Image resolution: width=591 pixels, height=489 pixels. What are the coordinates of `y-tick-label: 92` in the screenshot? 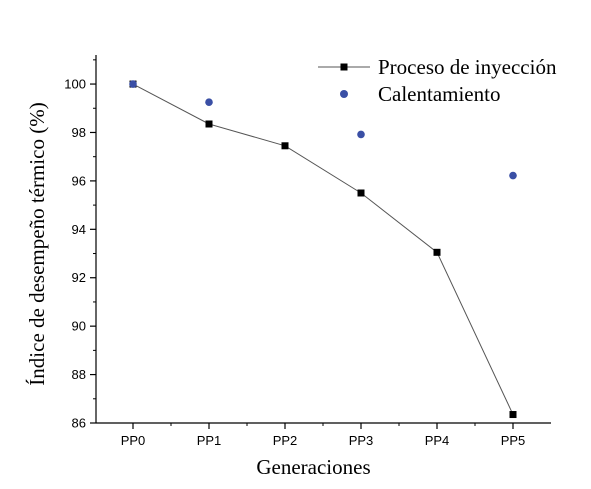 It's located at (79, 277).